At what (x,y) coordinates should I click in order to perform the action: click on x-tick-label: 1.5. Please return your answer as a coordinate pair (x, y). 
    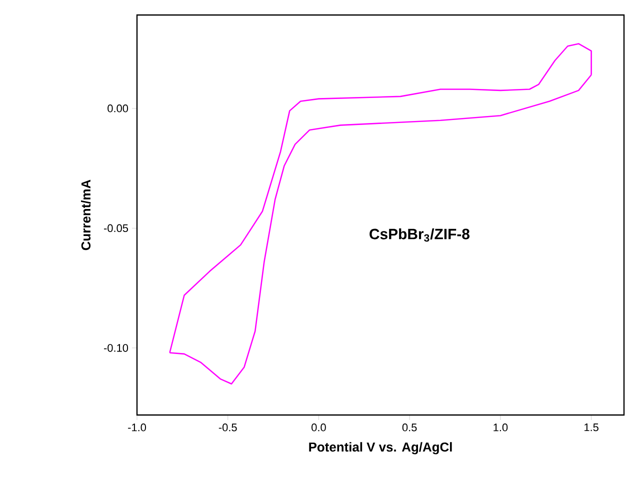
    Looking at the image, I should click on (591, 428).